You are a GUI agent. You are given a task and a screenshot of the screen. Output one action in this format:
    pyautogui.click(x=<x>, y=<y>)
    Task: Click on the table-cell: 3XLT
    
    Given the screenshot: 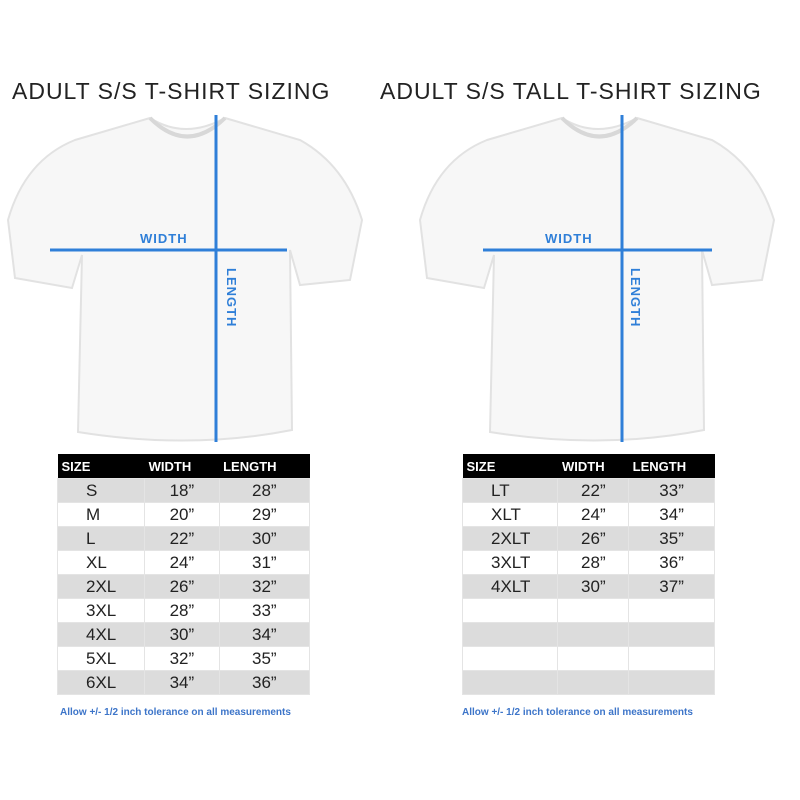 What is the action you would take?
    pyautogui.click(x=510, y=562)
    